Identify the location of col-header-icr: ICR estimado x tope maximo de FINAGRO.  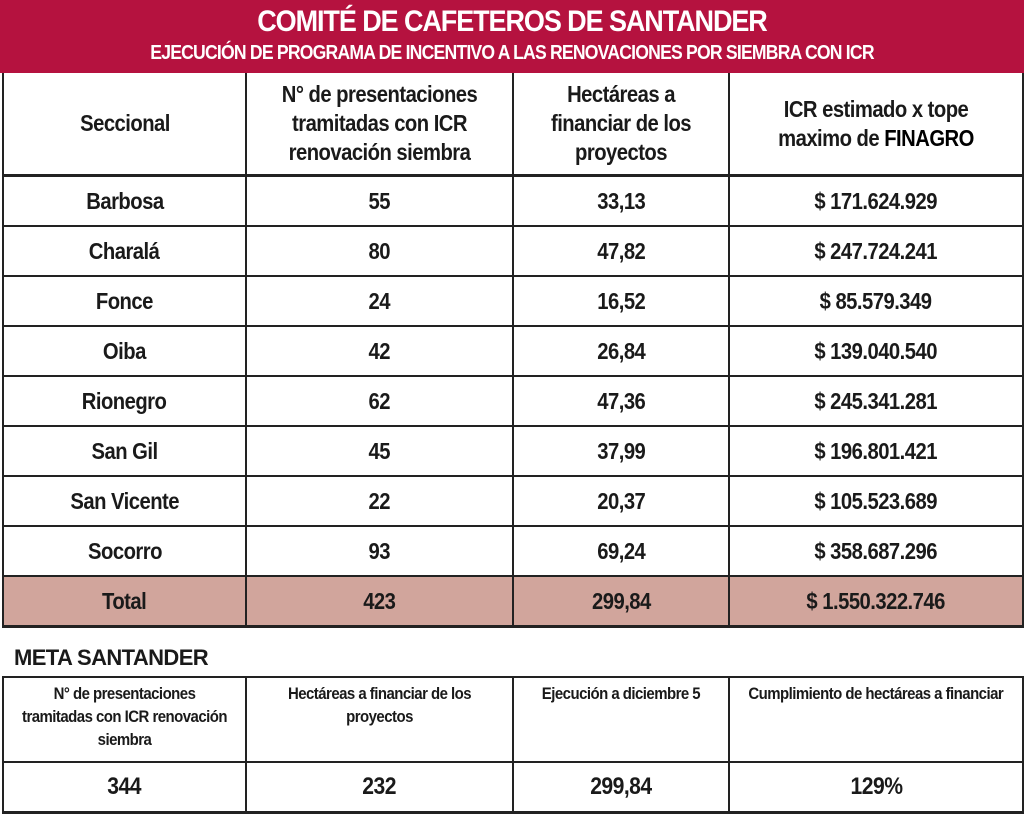
(876, 125).